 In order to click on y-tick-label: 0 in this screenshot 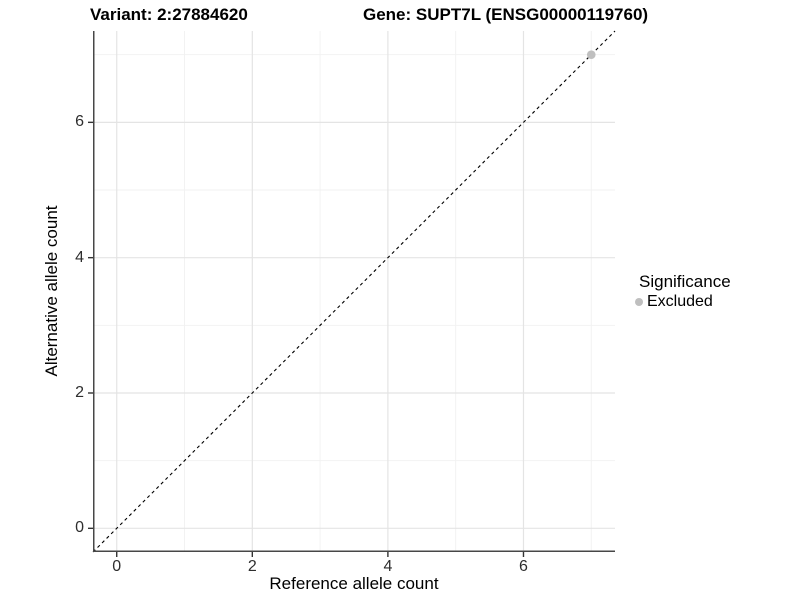, I will do `click(79, 528)`.